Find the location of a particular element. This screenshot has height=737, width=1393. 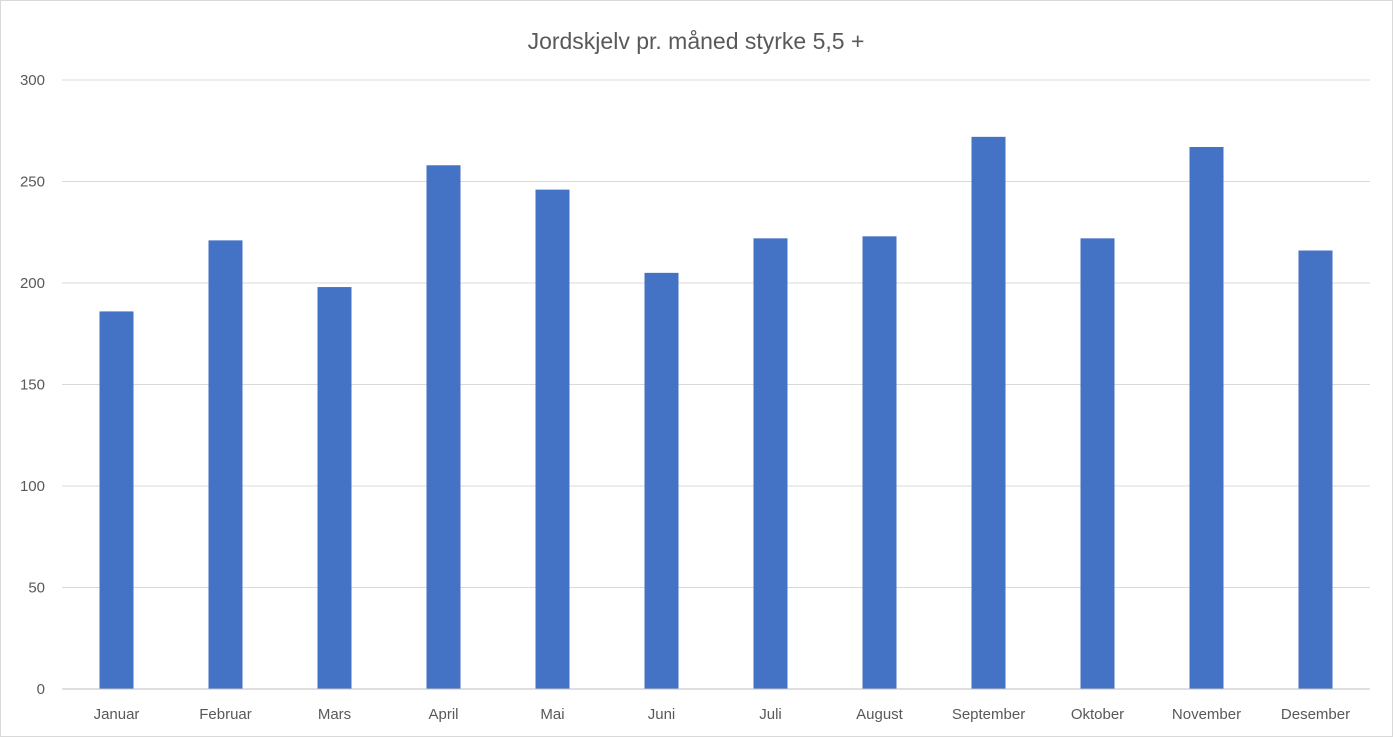

x-tick-label: Desember is located at coordinates (1315, 714).